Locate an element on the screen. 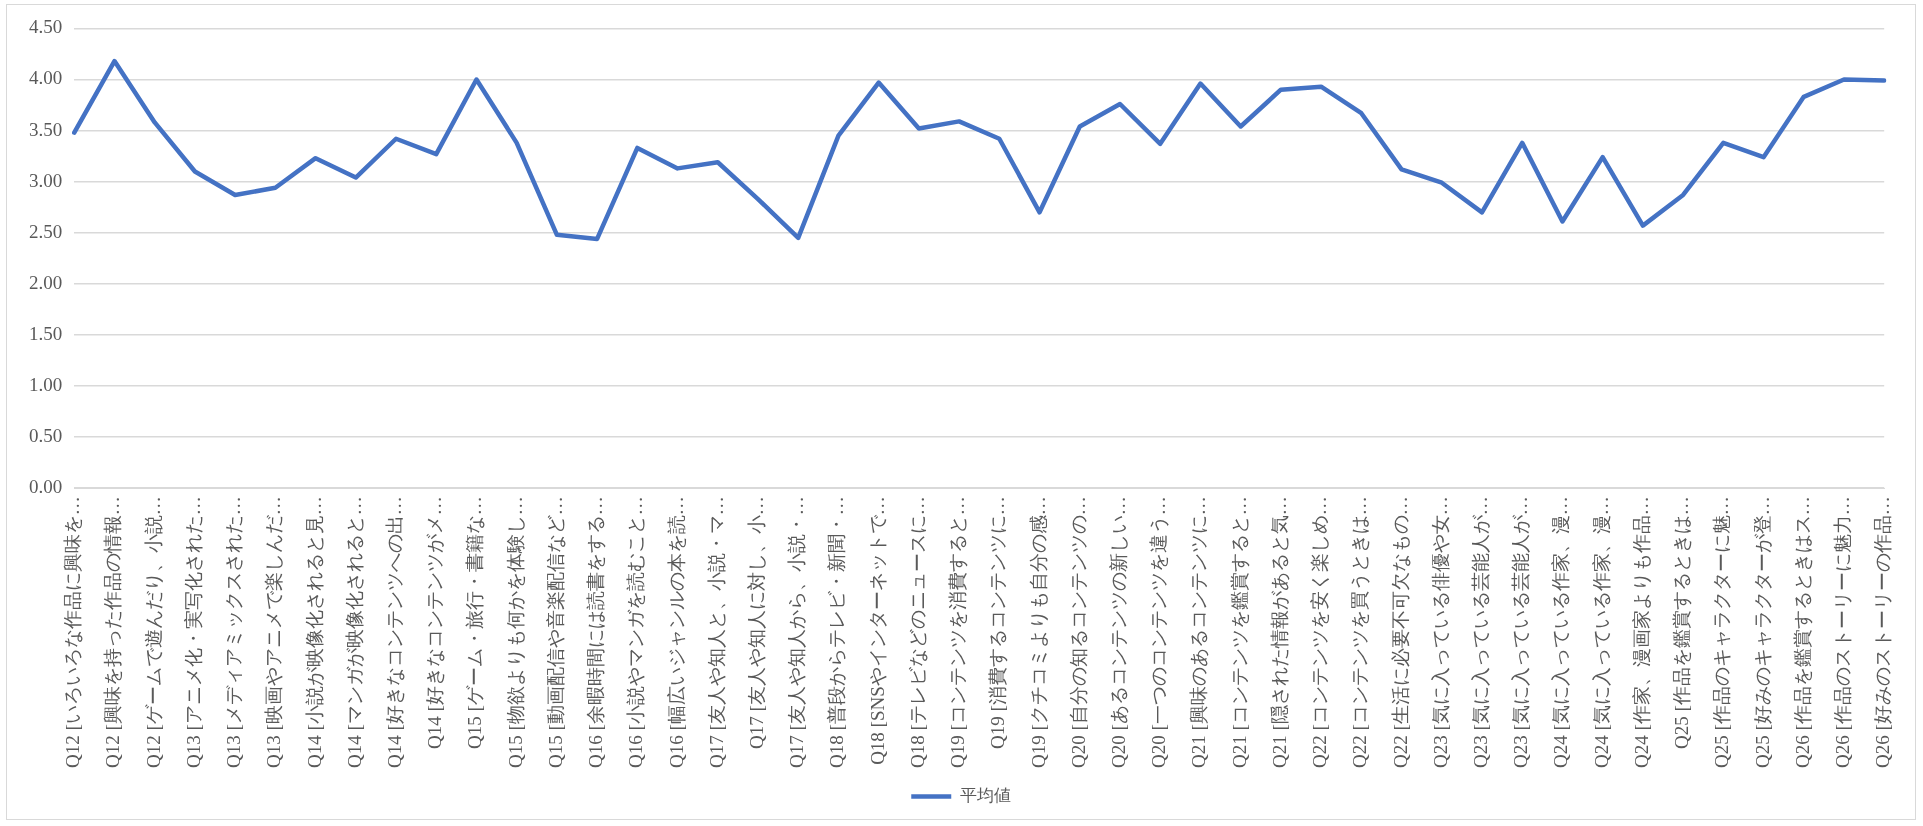 Image resolution: width=1923 pixels, height=826 pixels. y-tick-label: 3.50 is located at coordinates (46, 129).